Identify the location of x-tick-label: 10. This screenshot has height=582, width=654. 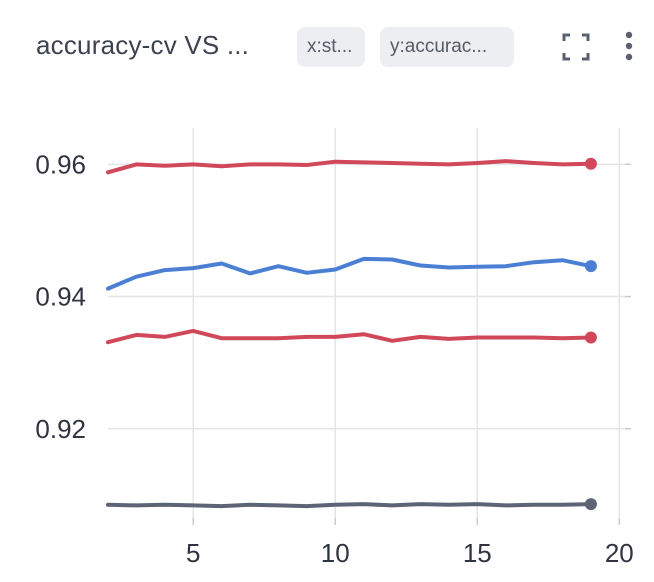
(335, 553).